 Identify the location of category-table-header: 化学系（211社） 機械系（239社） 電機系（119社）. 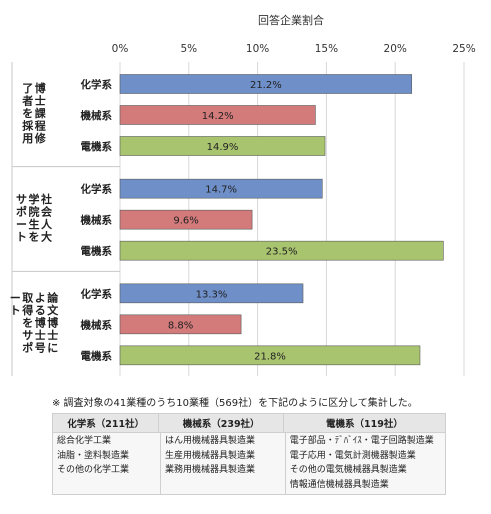
(249, 423).